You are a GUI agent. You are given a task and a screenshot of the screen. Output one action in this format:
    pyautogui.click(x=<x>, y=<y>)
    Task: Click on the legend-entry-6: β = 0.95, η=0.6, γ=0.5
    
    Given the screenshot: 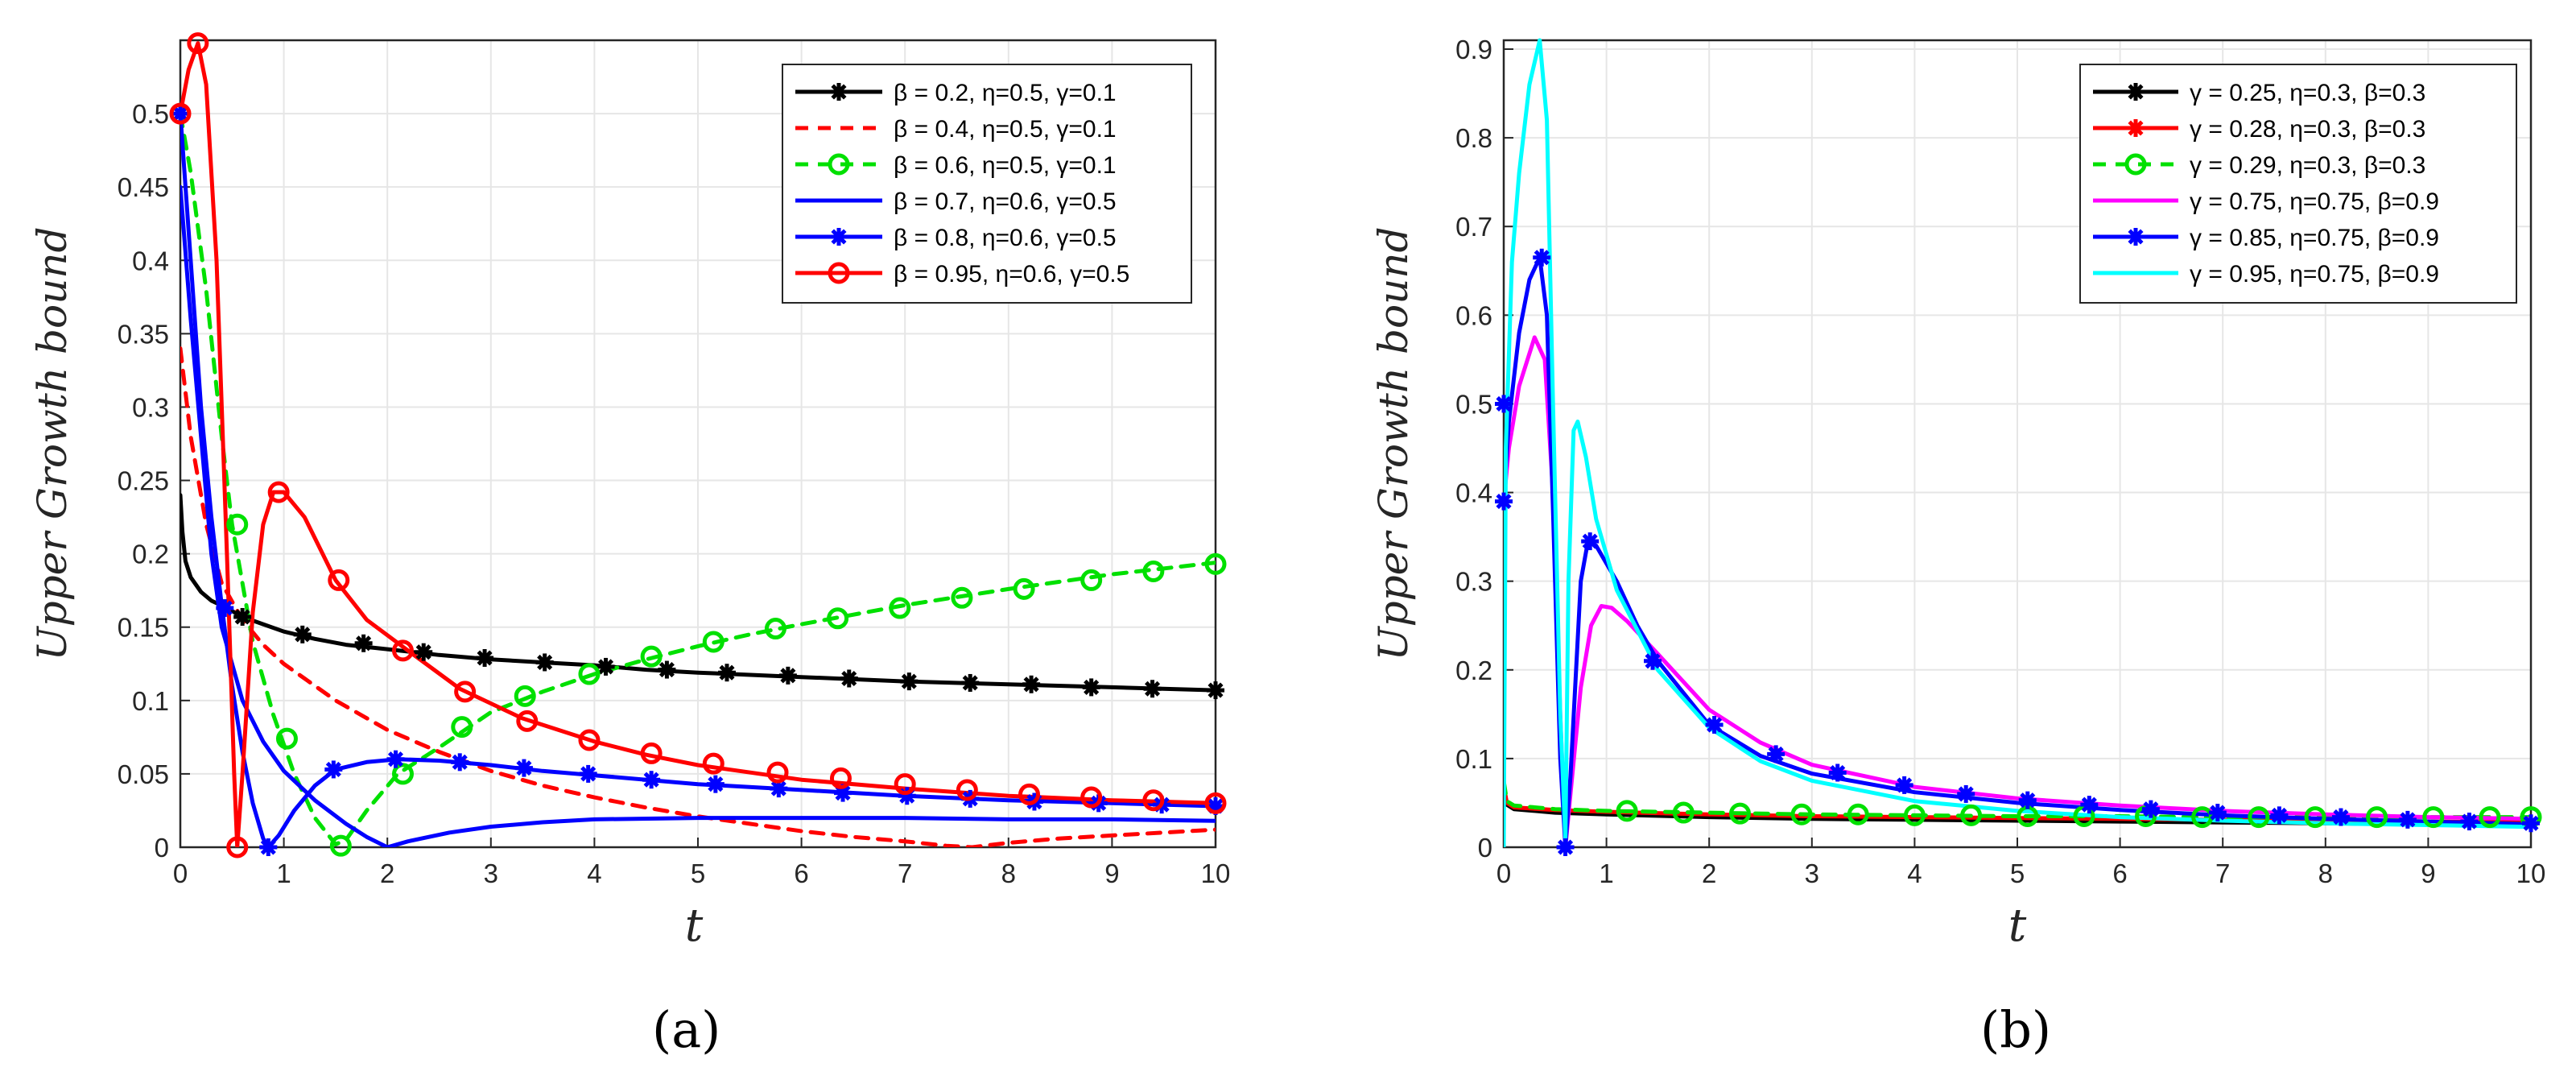 What is the action you would take?
    pyautogui.click(x=1011, y=274)
    